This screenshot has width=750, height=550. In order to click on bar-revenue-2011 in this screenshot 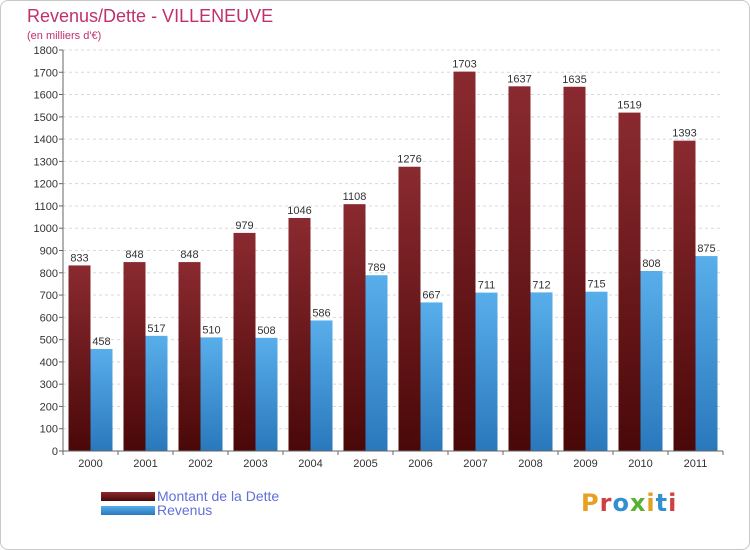, I will do `click(706, 353)`.